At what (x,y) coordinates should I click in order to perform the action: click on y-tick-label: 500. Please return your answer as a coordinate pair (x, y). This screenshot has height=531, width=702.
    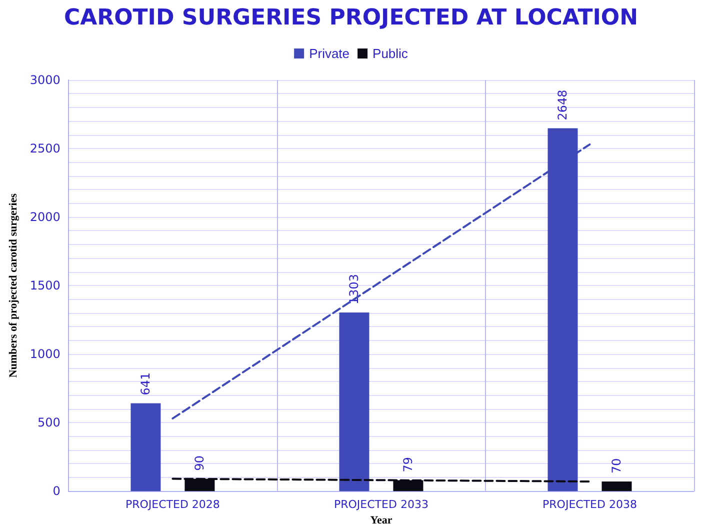
    Looking at the image, I should click on (49, 423).